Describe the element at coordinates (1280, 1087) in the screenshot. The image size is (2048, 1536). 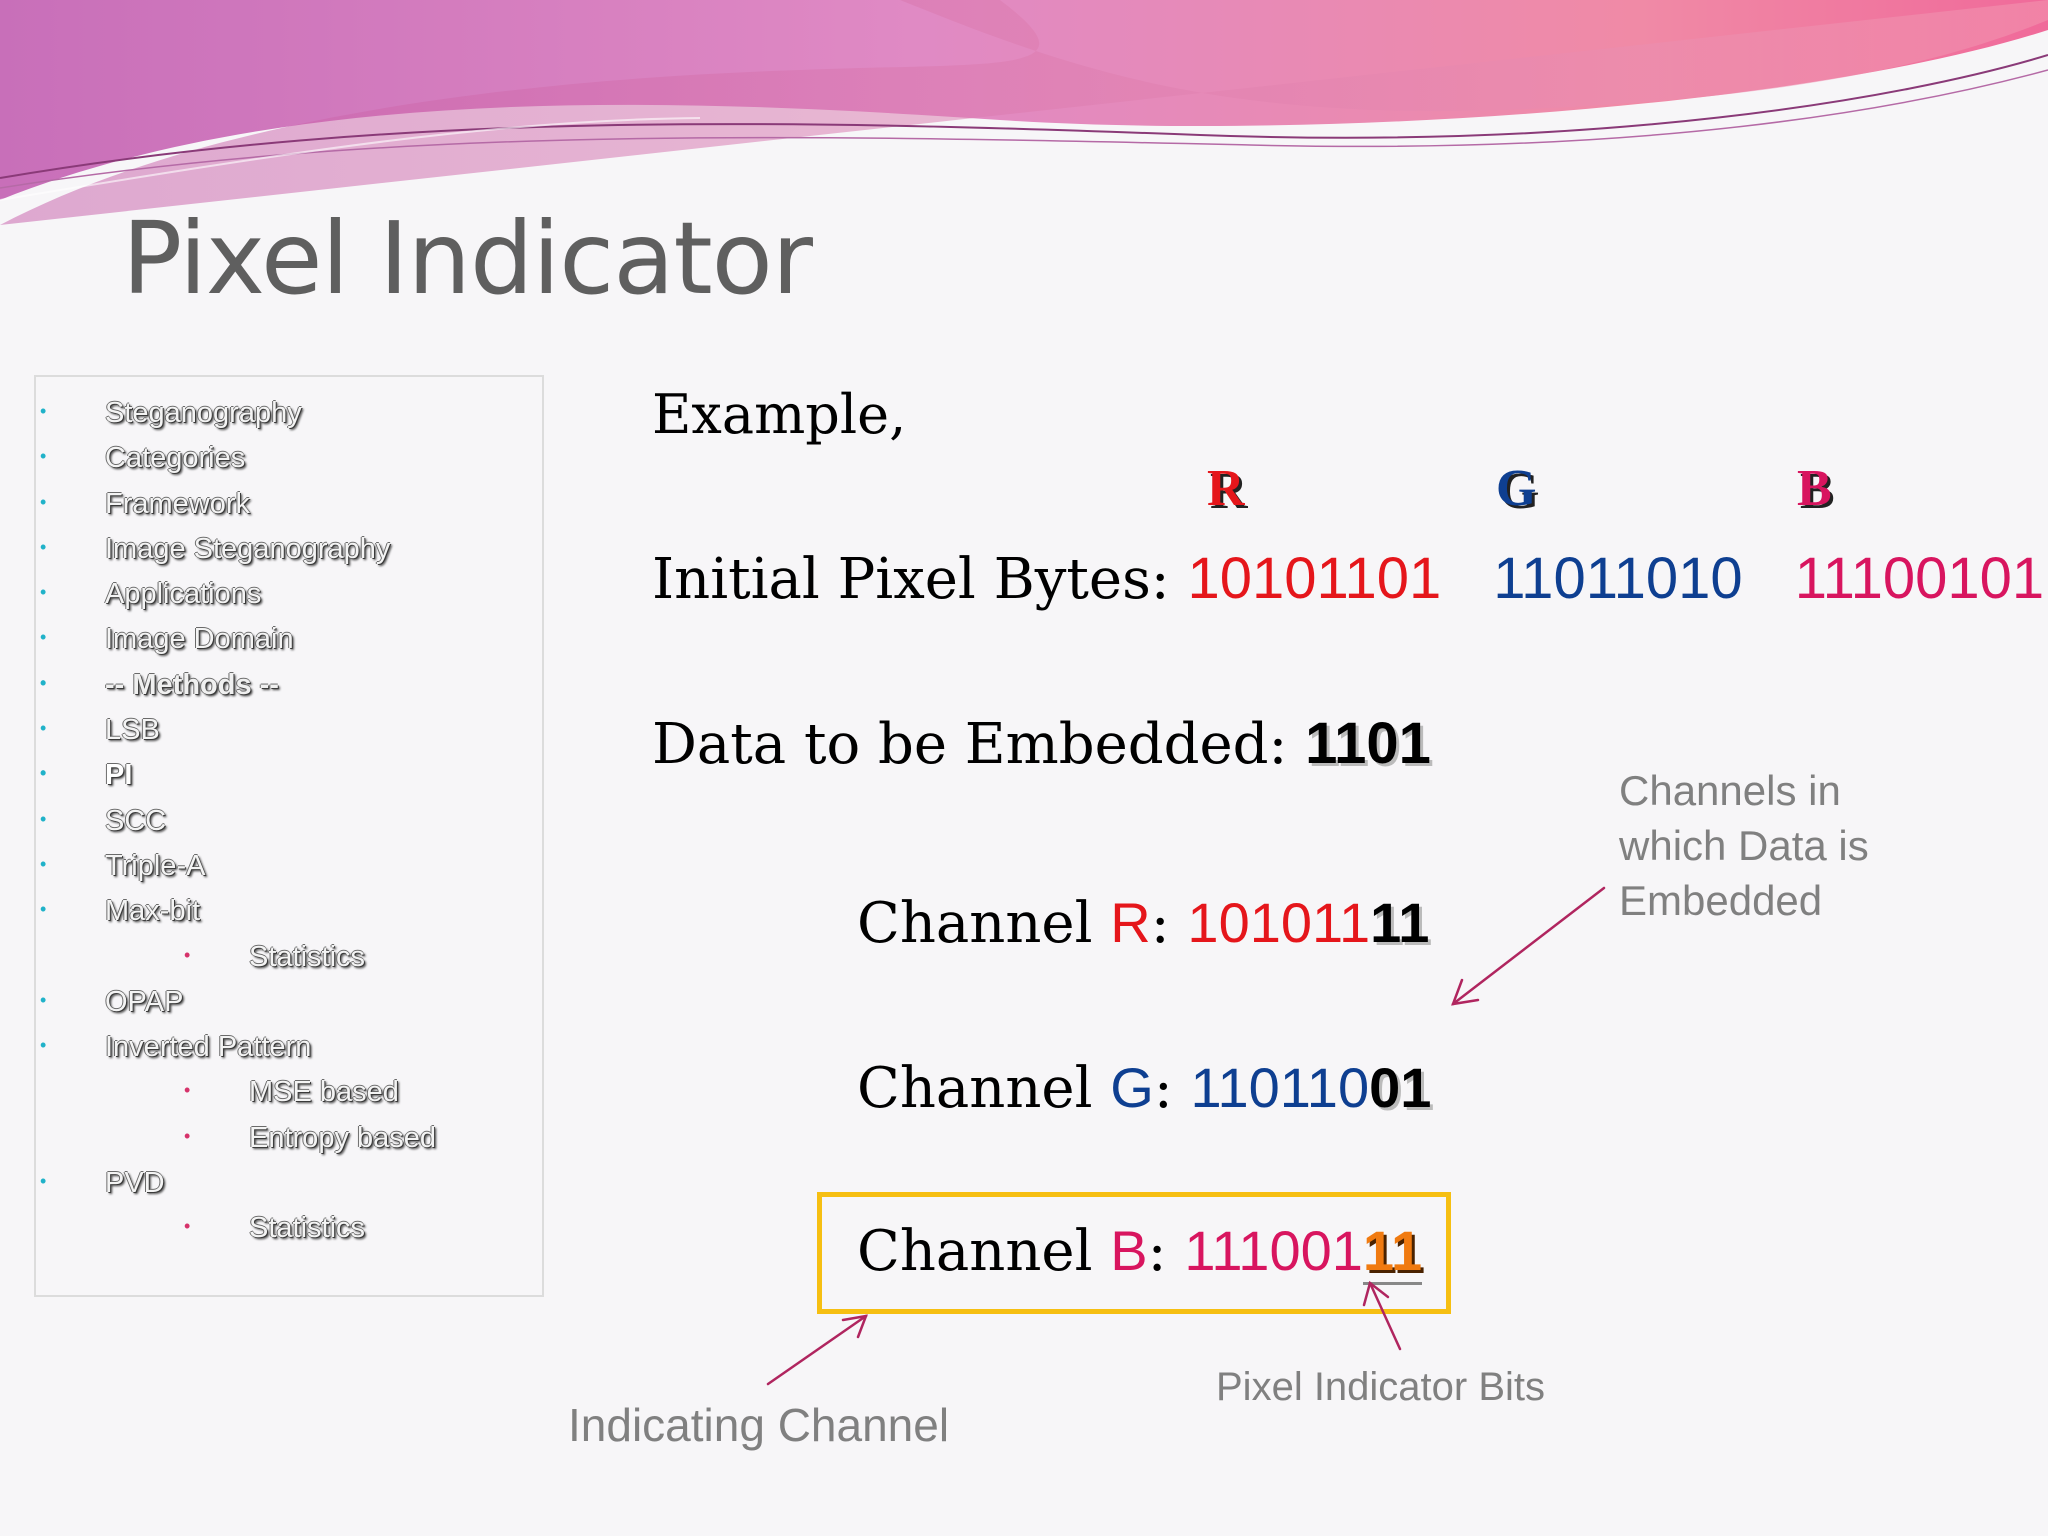
I see `channel-g-bits: 110110` at that location.